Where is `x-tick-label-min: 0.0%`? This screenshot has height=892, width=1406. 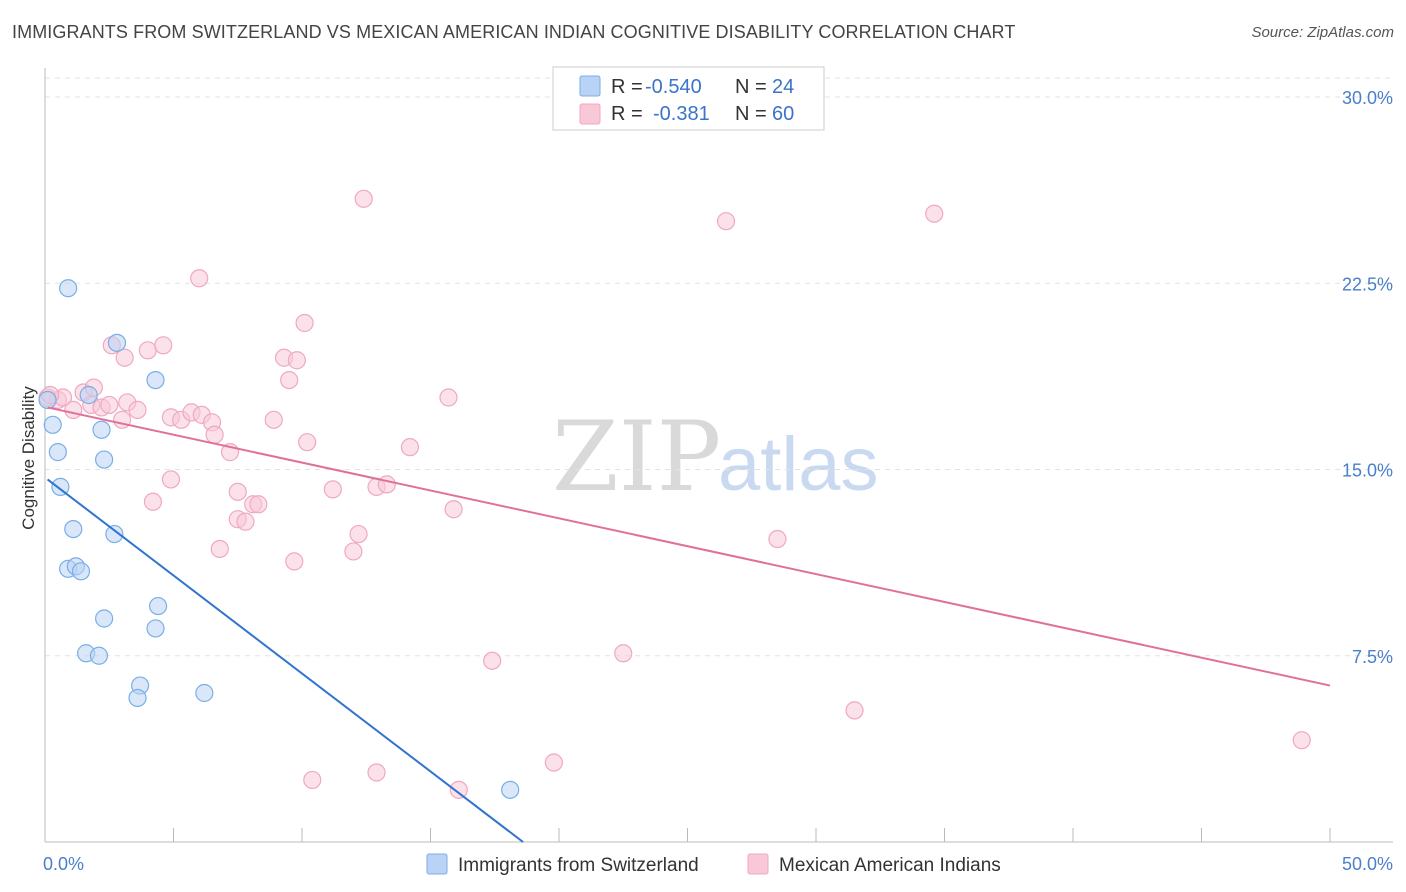 x-tick-label-min: 0.0% is located at coordinates (63, 864).